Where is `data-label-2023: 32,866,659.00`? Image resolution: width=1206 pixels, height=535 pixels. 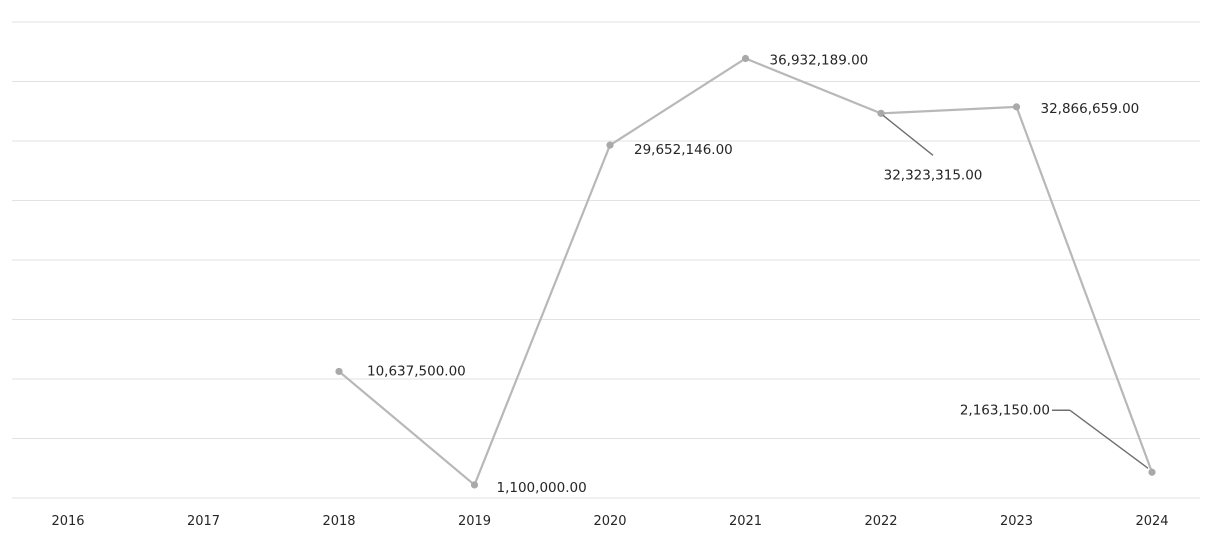 data-label-2023: 32,866,659.00 is located at coordinates (1090, 109).